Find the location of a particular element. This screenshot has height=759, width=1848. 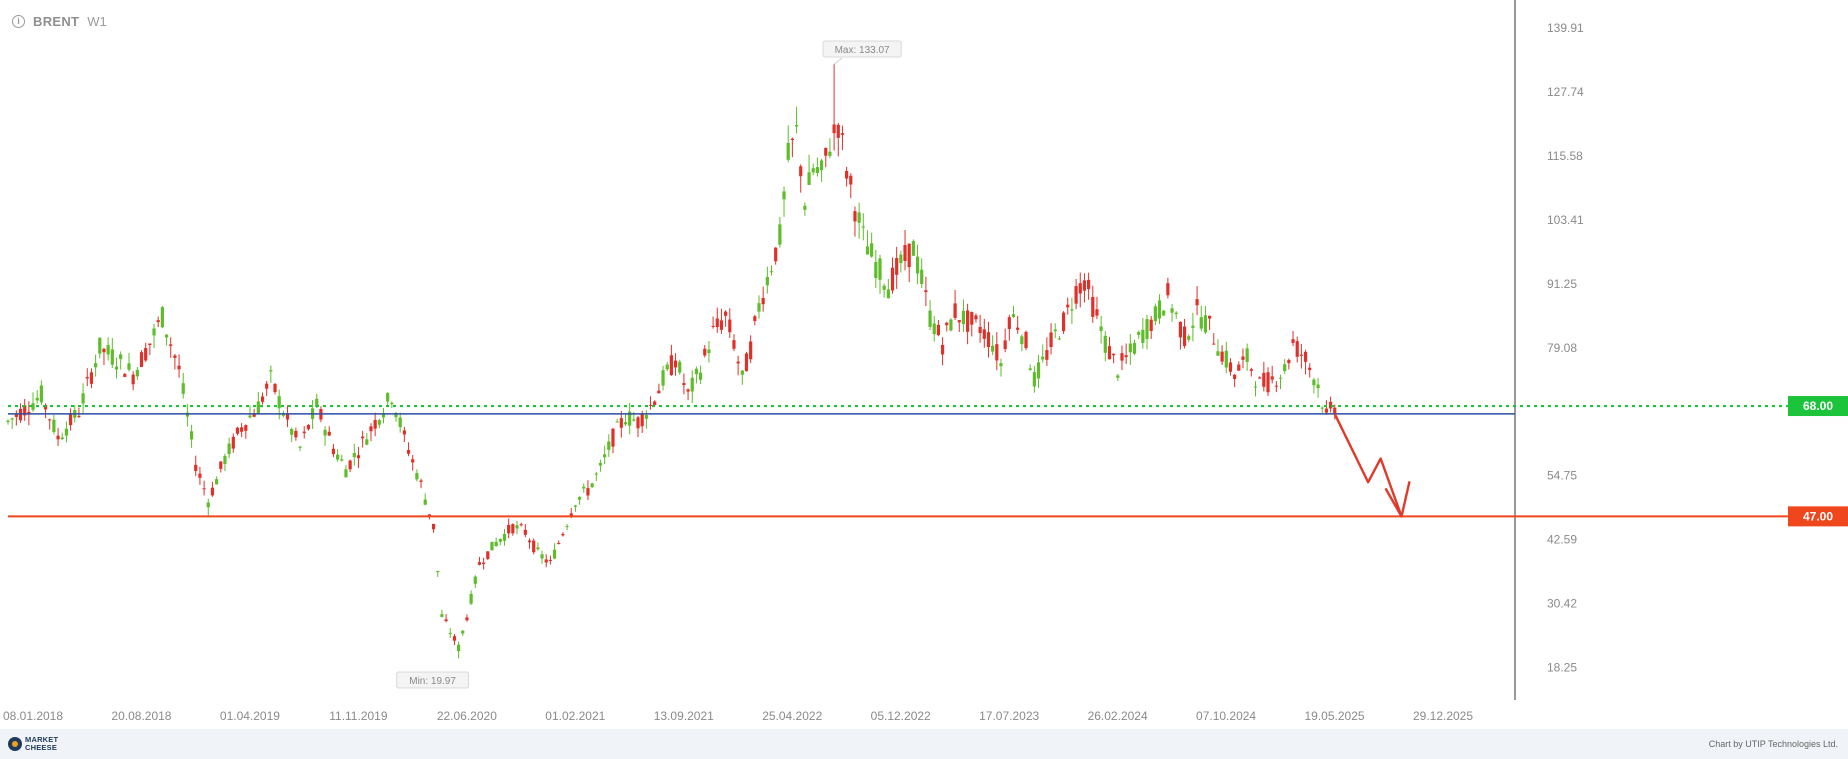

target-price-tag is located at coordinates (1818, 516).